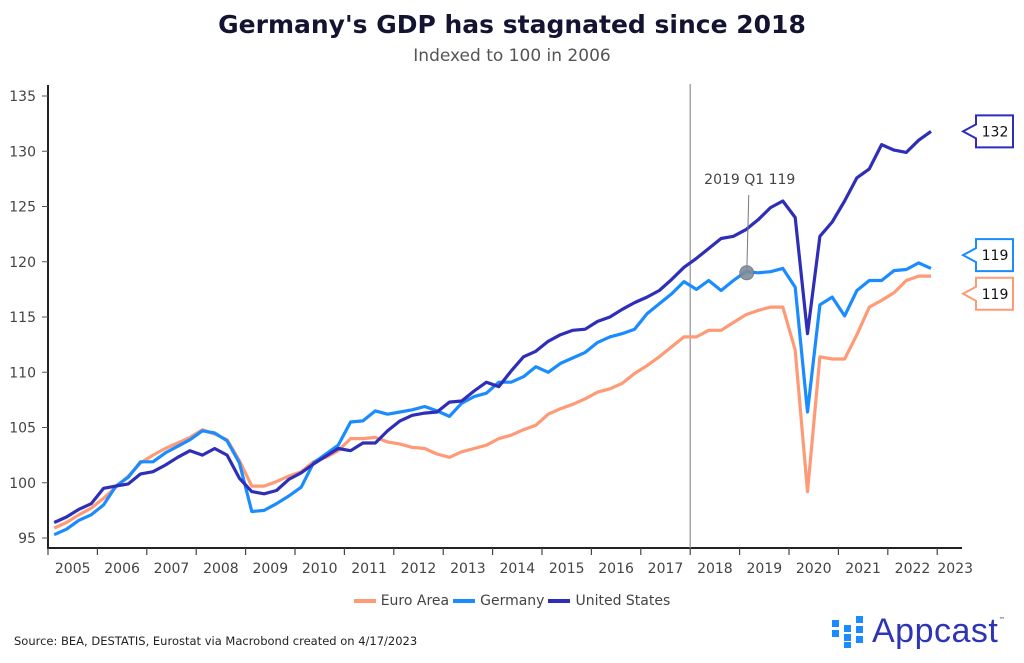 Image resolution: width=1024 pixels, height=663 pixels. I want to click on x-tick-label: 2019, so click(764, 569).